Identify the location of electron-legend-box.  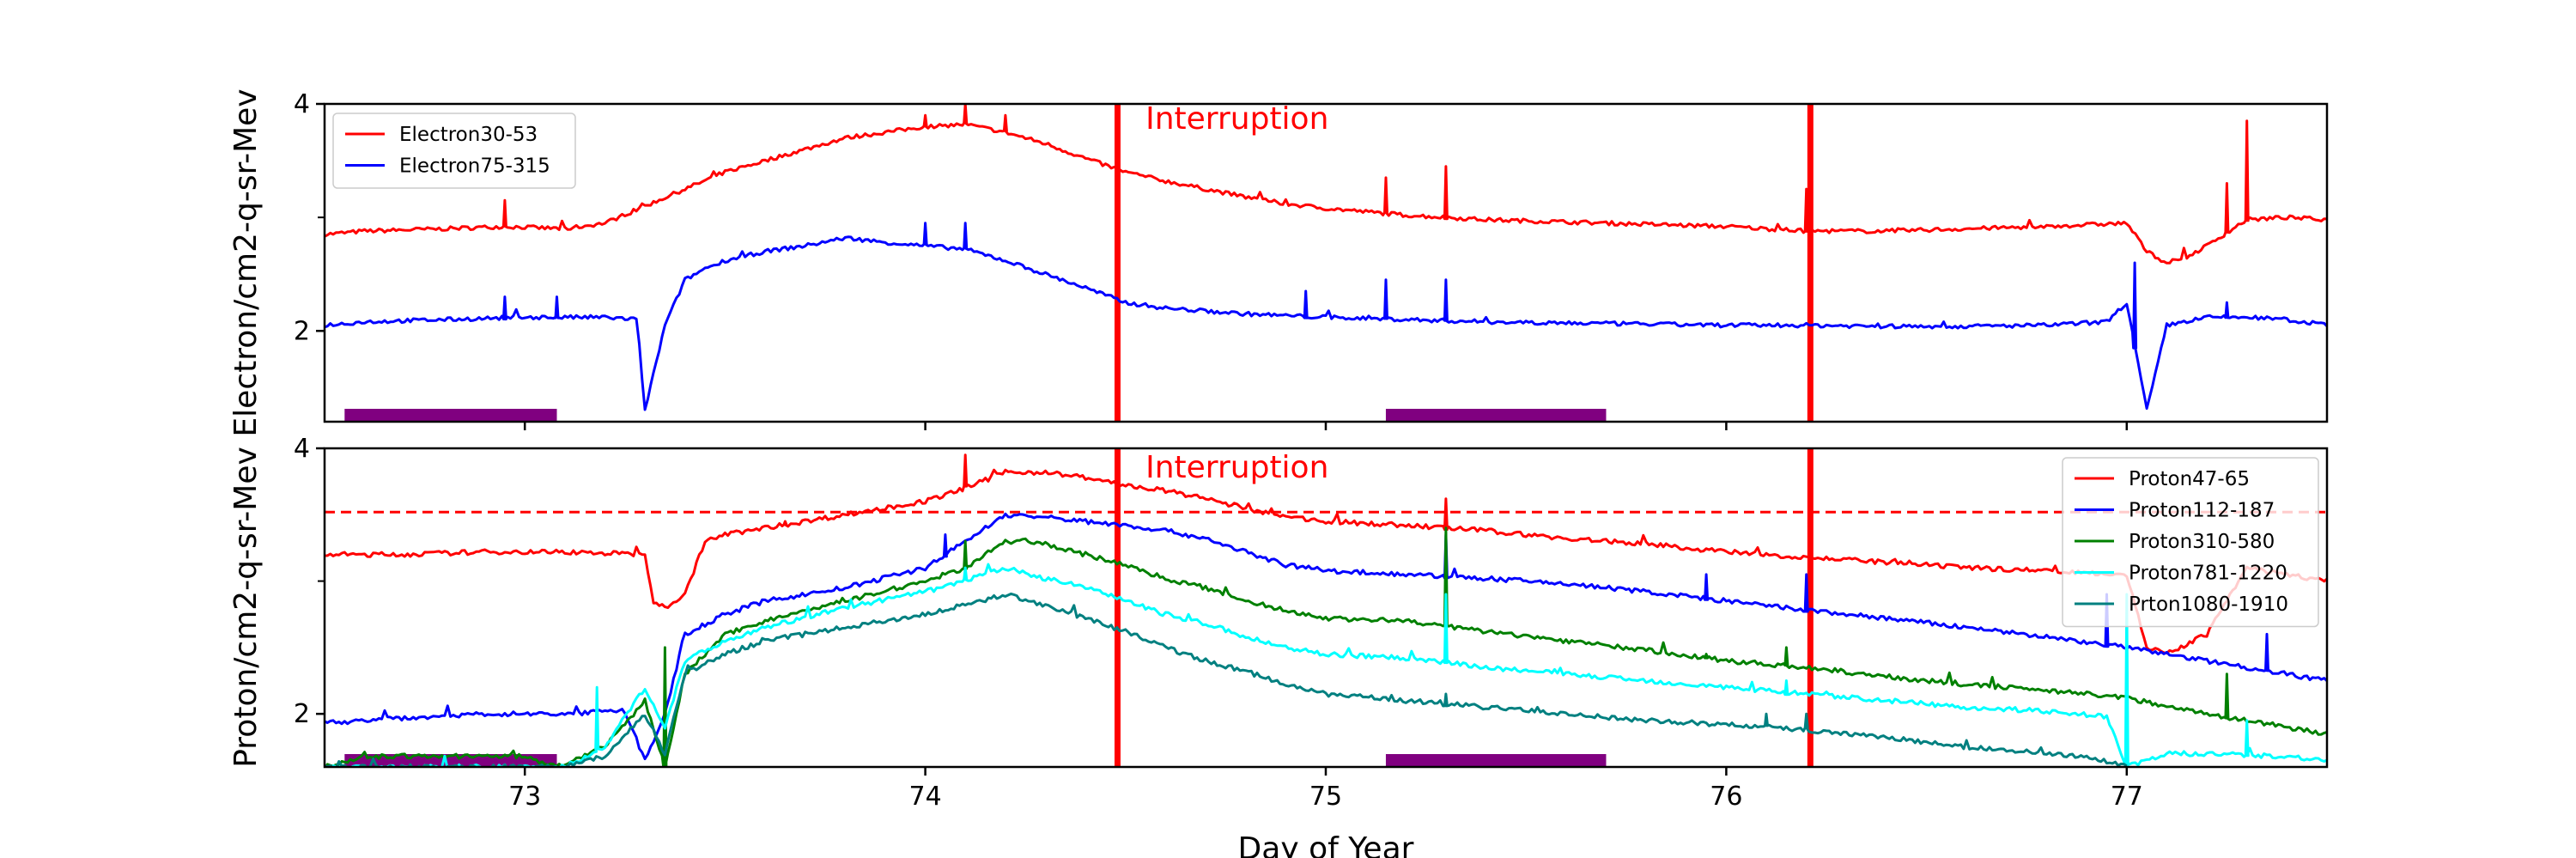
(454, 151).